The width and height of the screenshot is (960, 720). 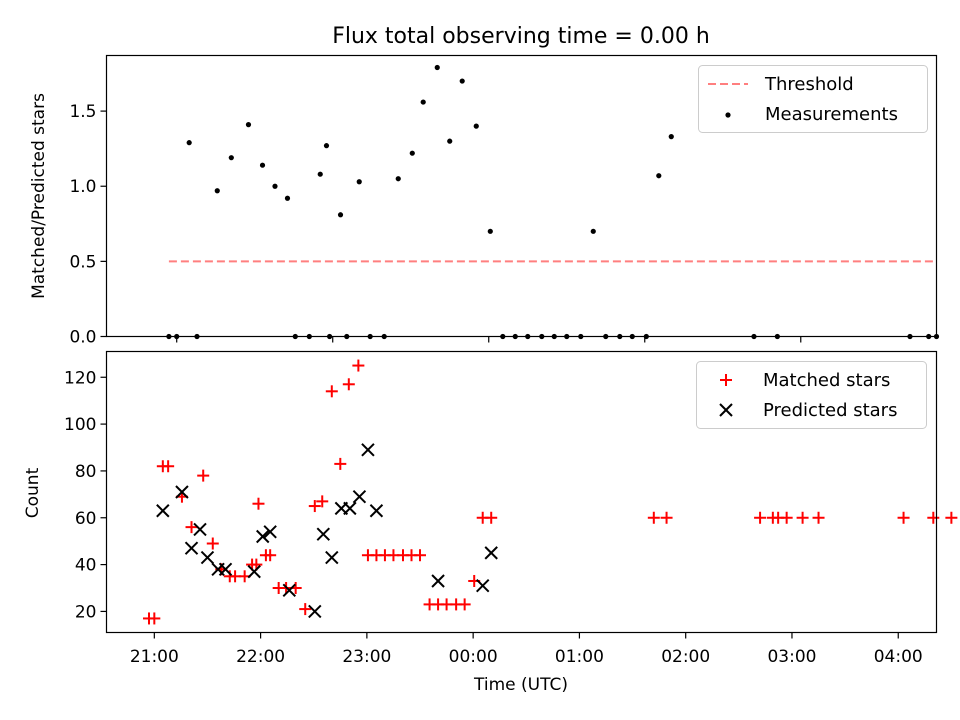 What do you see at coordinates (898, 657) in the screenshot?
I see `bottom-x-tick-label: 04:00` at bounding box center [898, 657].